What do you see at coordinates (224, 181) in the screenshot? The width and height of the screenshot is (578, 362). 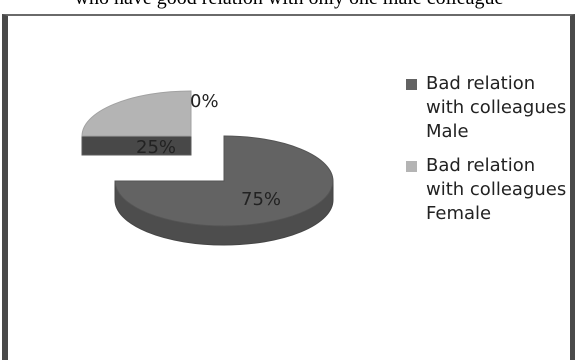 I see `slice-male` at bounding box center [224, 181].